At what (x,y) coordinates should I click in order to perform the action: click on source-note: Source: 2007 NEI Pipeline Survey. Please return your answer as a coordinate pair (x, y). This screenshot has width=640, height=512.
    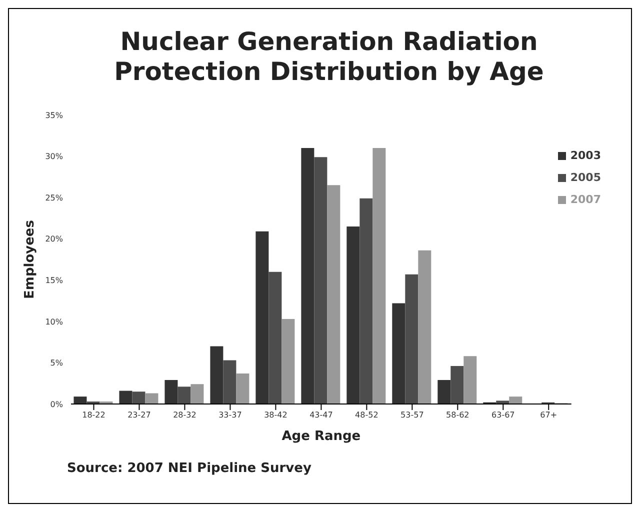
    Looking at the image, I should click on (189, 468).